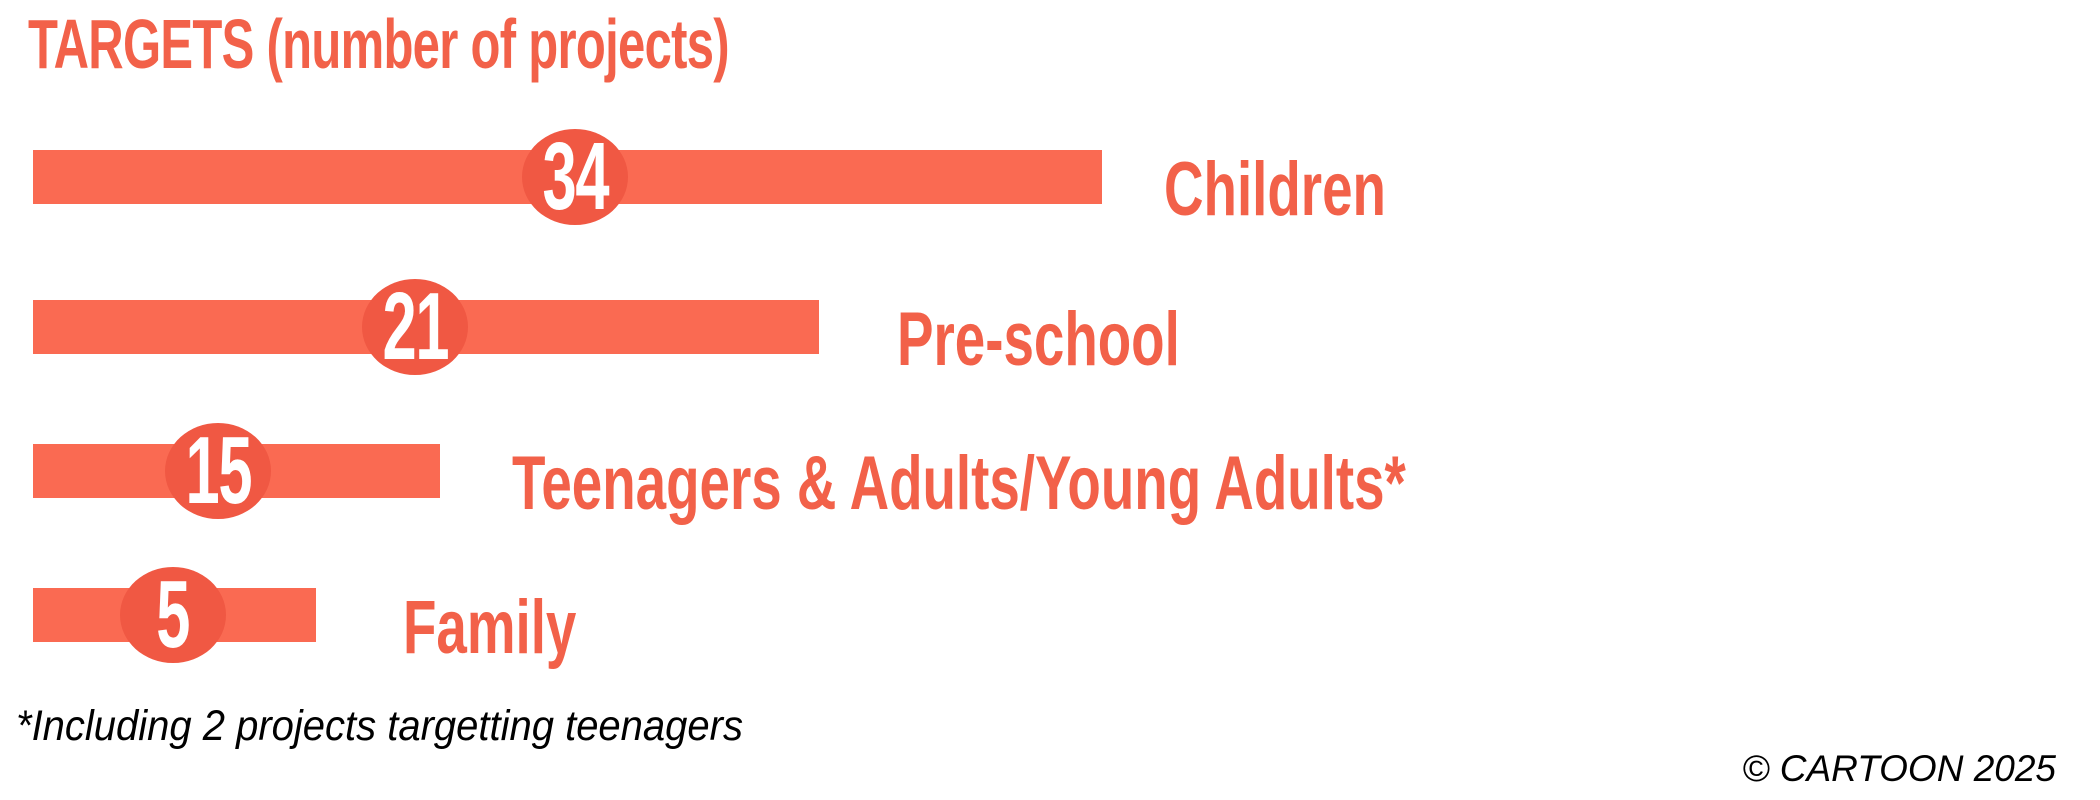 This screenshot has width=2100, height=800. What do you see at coordinates (1275, 189) in the screenshot?
I see `category-label-children: Children` at bounding box center [1275, 189].